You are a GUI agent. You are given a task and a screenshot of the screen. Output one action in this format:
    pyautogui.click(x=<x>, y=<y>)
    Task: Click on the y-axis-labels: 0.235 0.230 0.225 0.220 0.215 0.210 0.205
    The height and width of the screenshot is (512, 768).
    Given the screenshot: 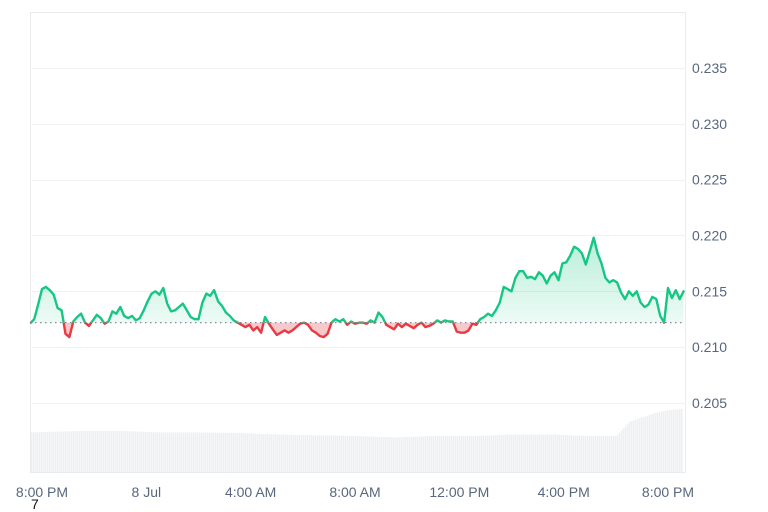 What is the action you would take?
    pyautogui.click(x=709, y=235)
    